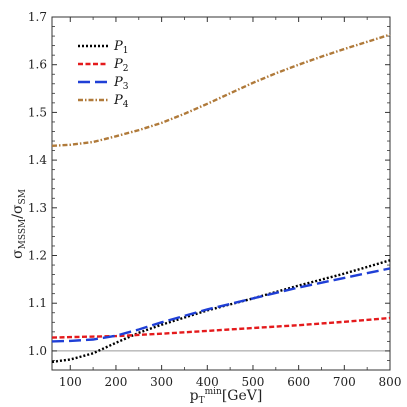 The width and height of the screenshot is (407, 407). What do you see at coordinates (298, 382) in the screenshot?
I see `x-tick-label: 600` at bounding box center [298, 382].